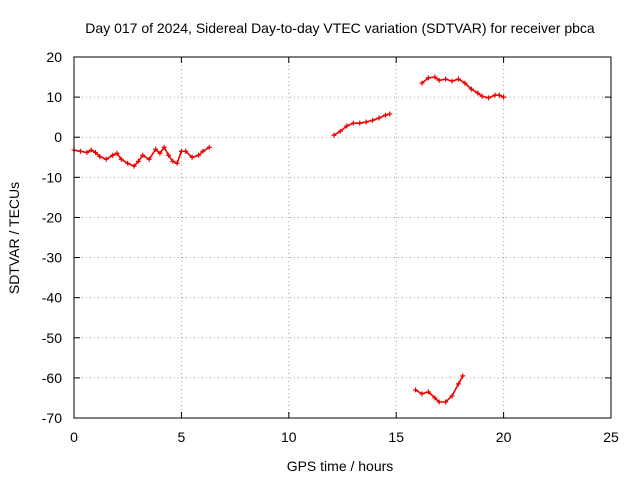 The height and width of the screenshot is (480, 640). I want to click on y-tick-label: -30, so click(52, 258).